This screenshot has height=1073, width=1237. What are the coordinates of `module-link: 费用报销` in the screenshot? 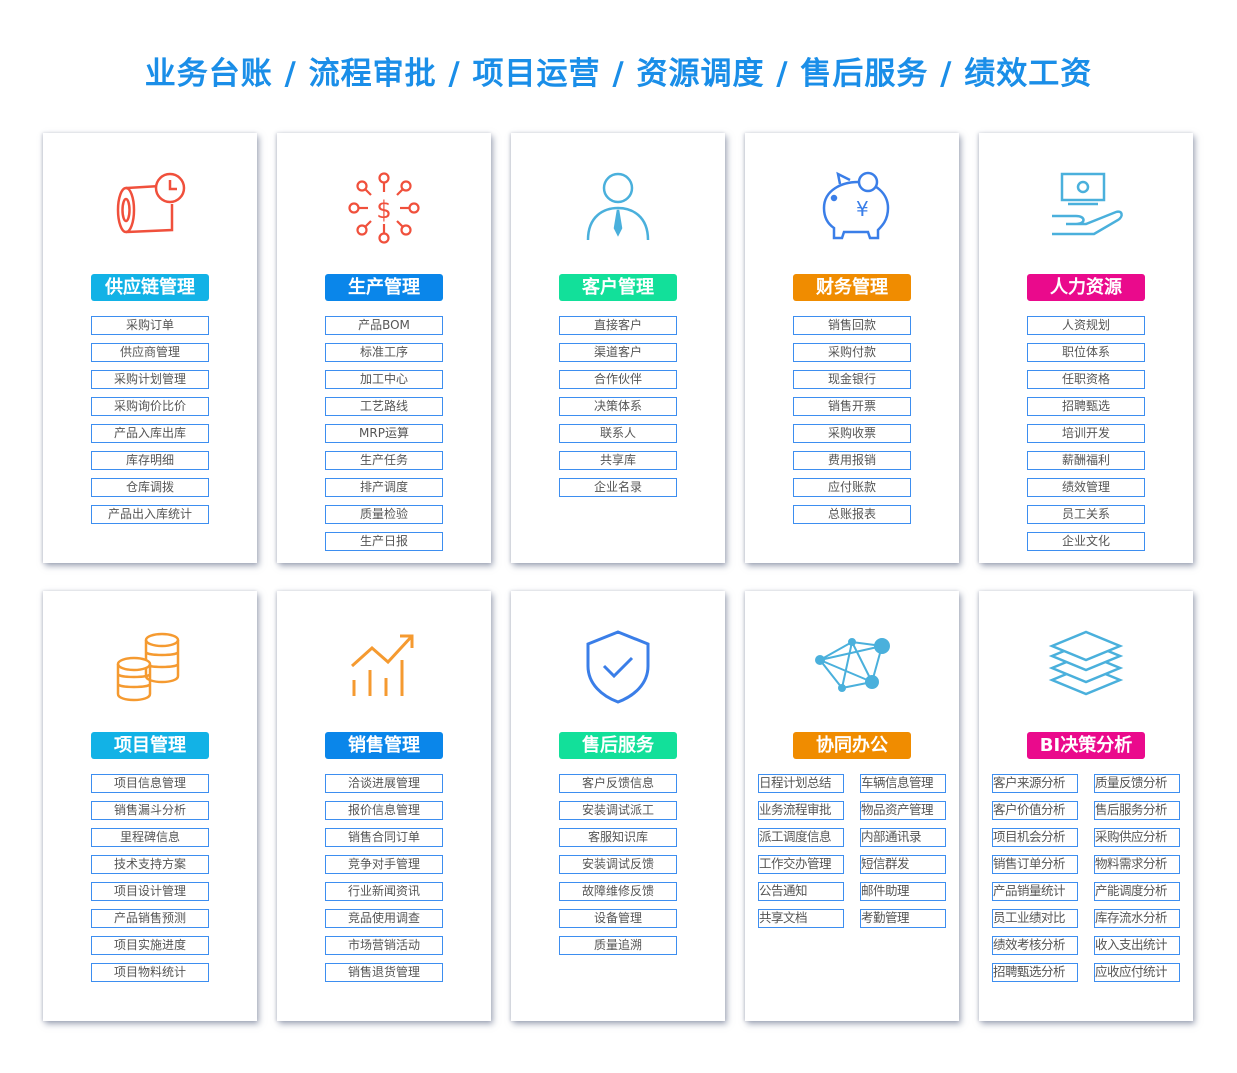 It's located at (852, 460).